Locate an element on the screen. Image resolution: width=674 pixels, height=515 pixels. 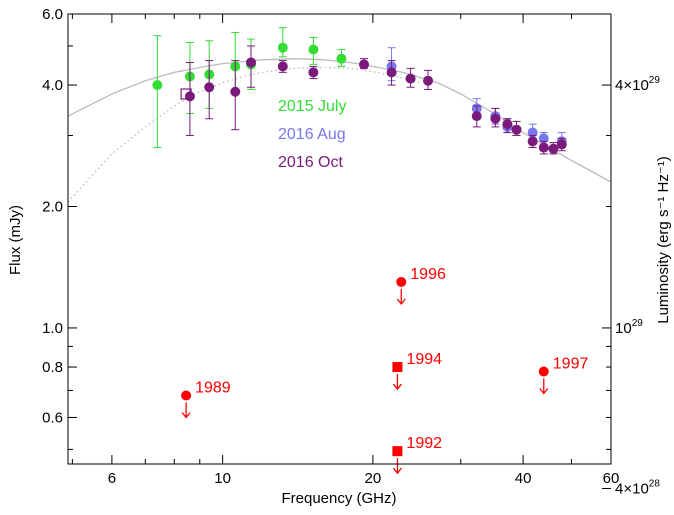
series-2016-oct is located at coordinates (375, 100).